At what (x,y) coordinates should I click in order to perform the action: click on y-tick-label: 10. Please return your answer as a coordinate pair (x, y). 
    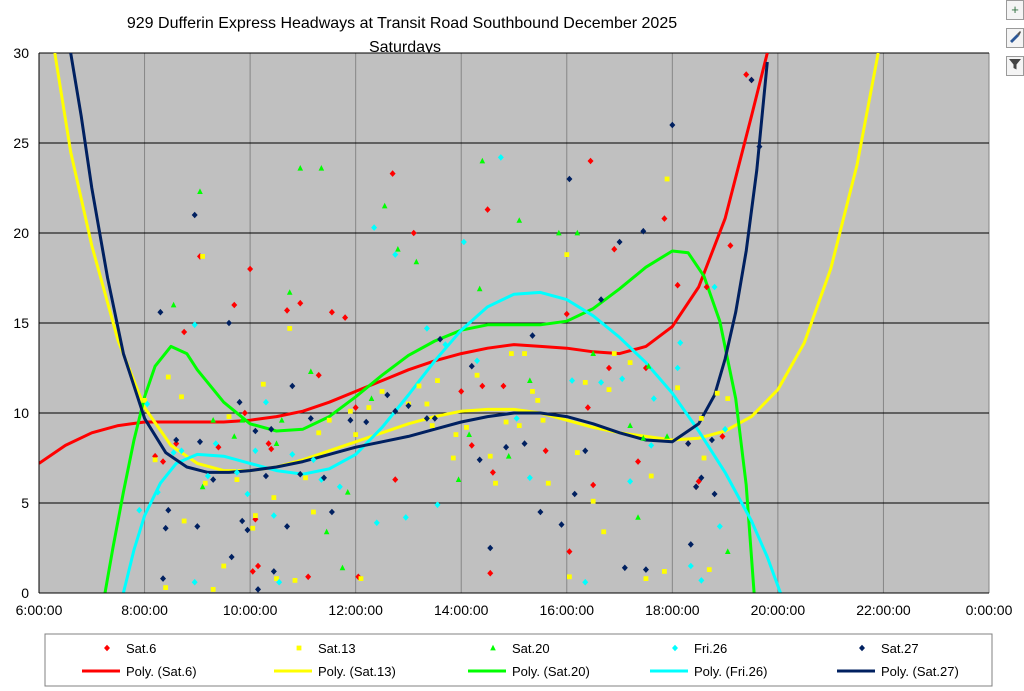
    Looking at the image, I should click on (21, 413).